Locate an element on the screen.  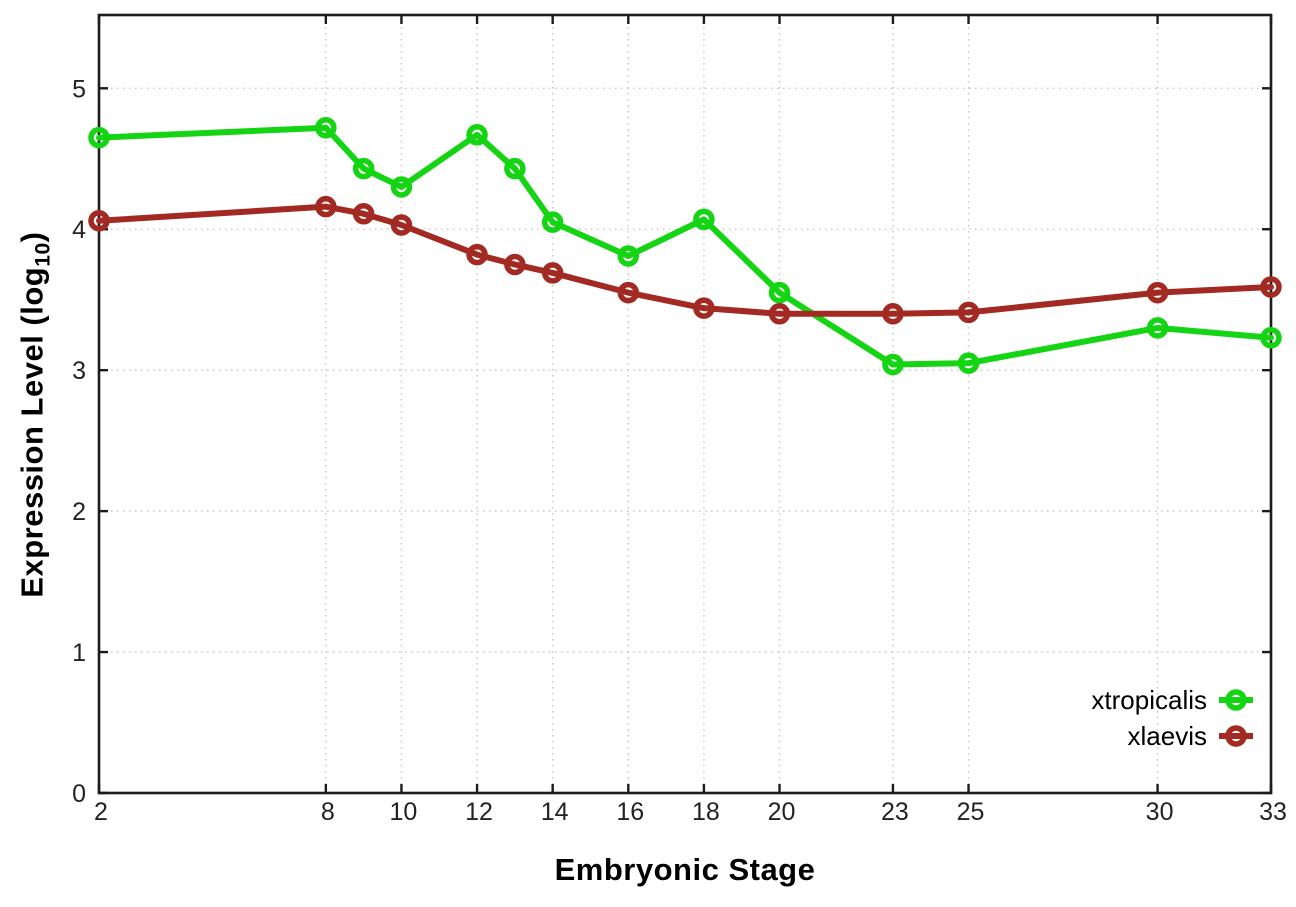
y-tick-label-1: 1 is located at coordinates (79, 653).